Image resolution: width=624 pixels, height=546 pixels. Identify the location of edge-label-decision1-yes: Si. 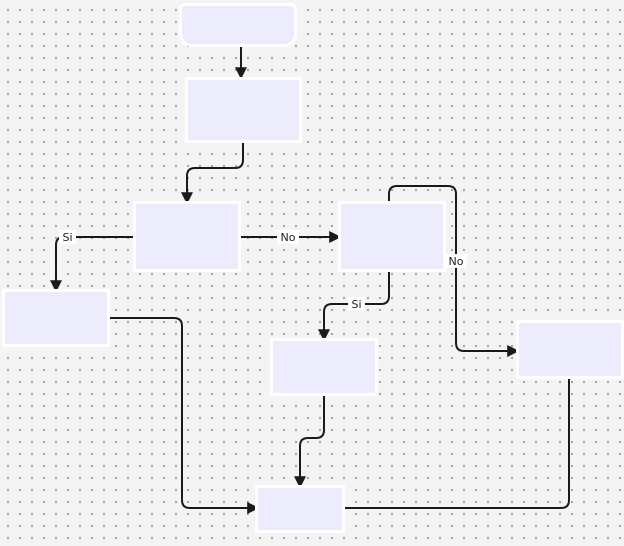
(67, 237).